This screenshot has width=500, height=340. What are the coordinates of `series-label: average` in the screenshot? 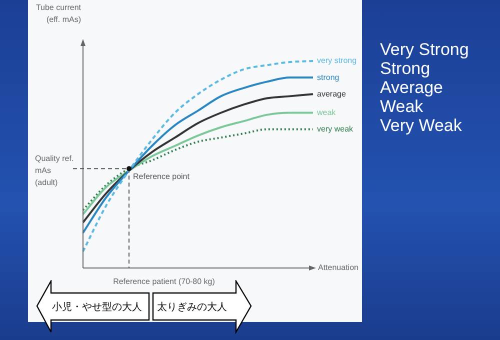 It's located at (331, 93).